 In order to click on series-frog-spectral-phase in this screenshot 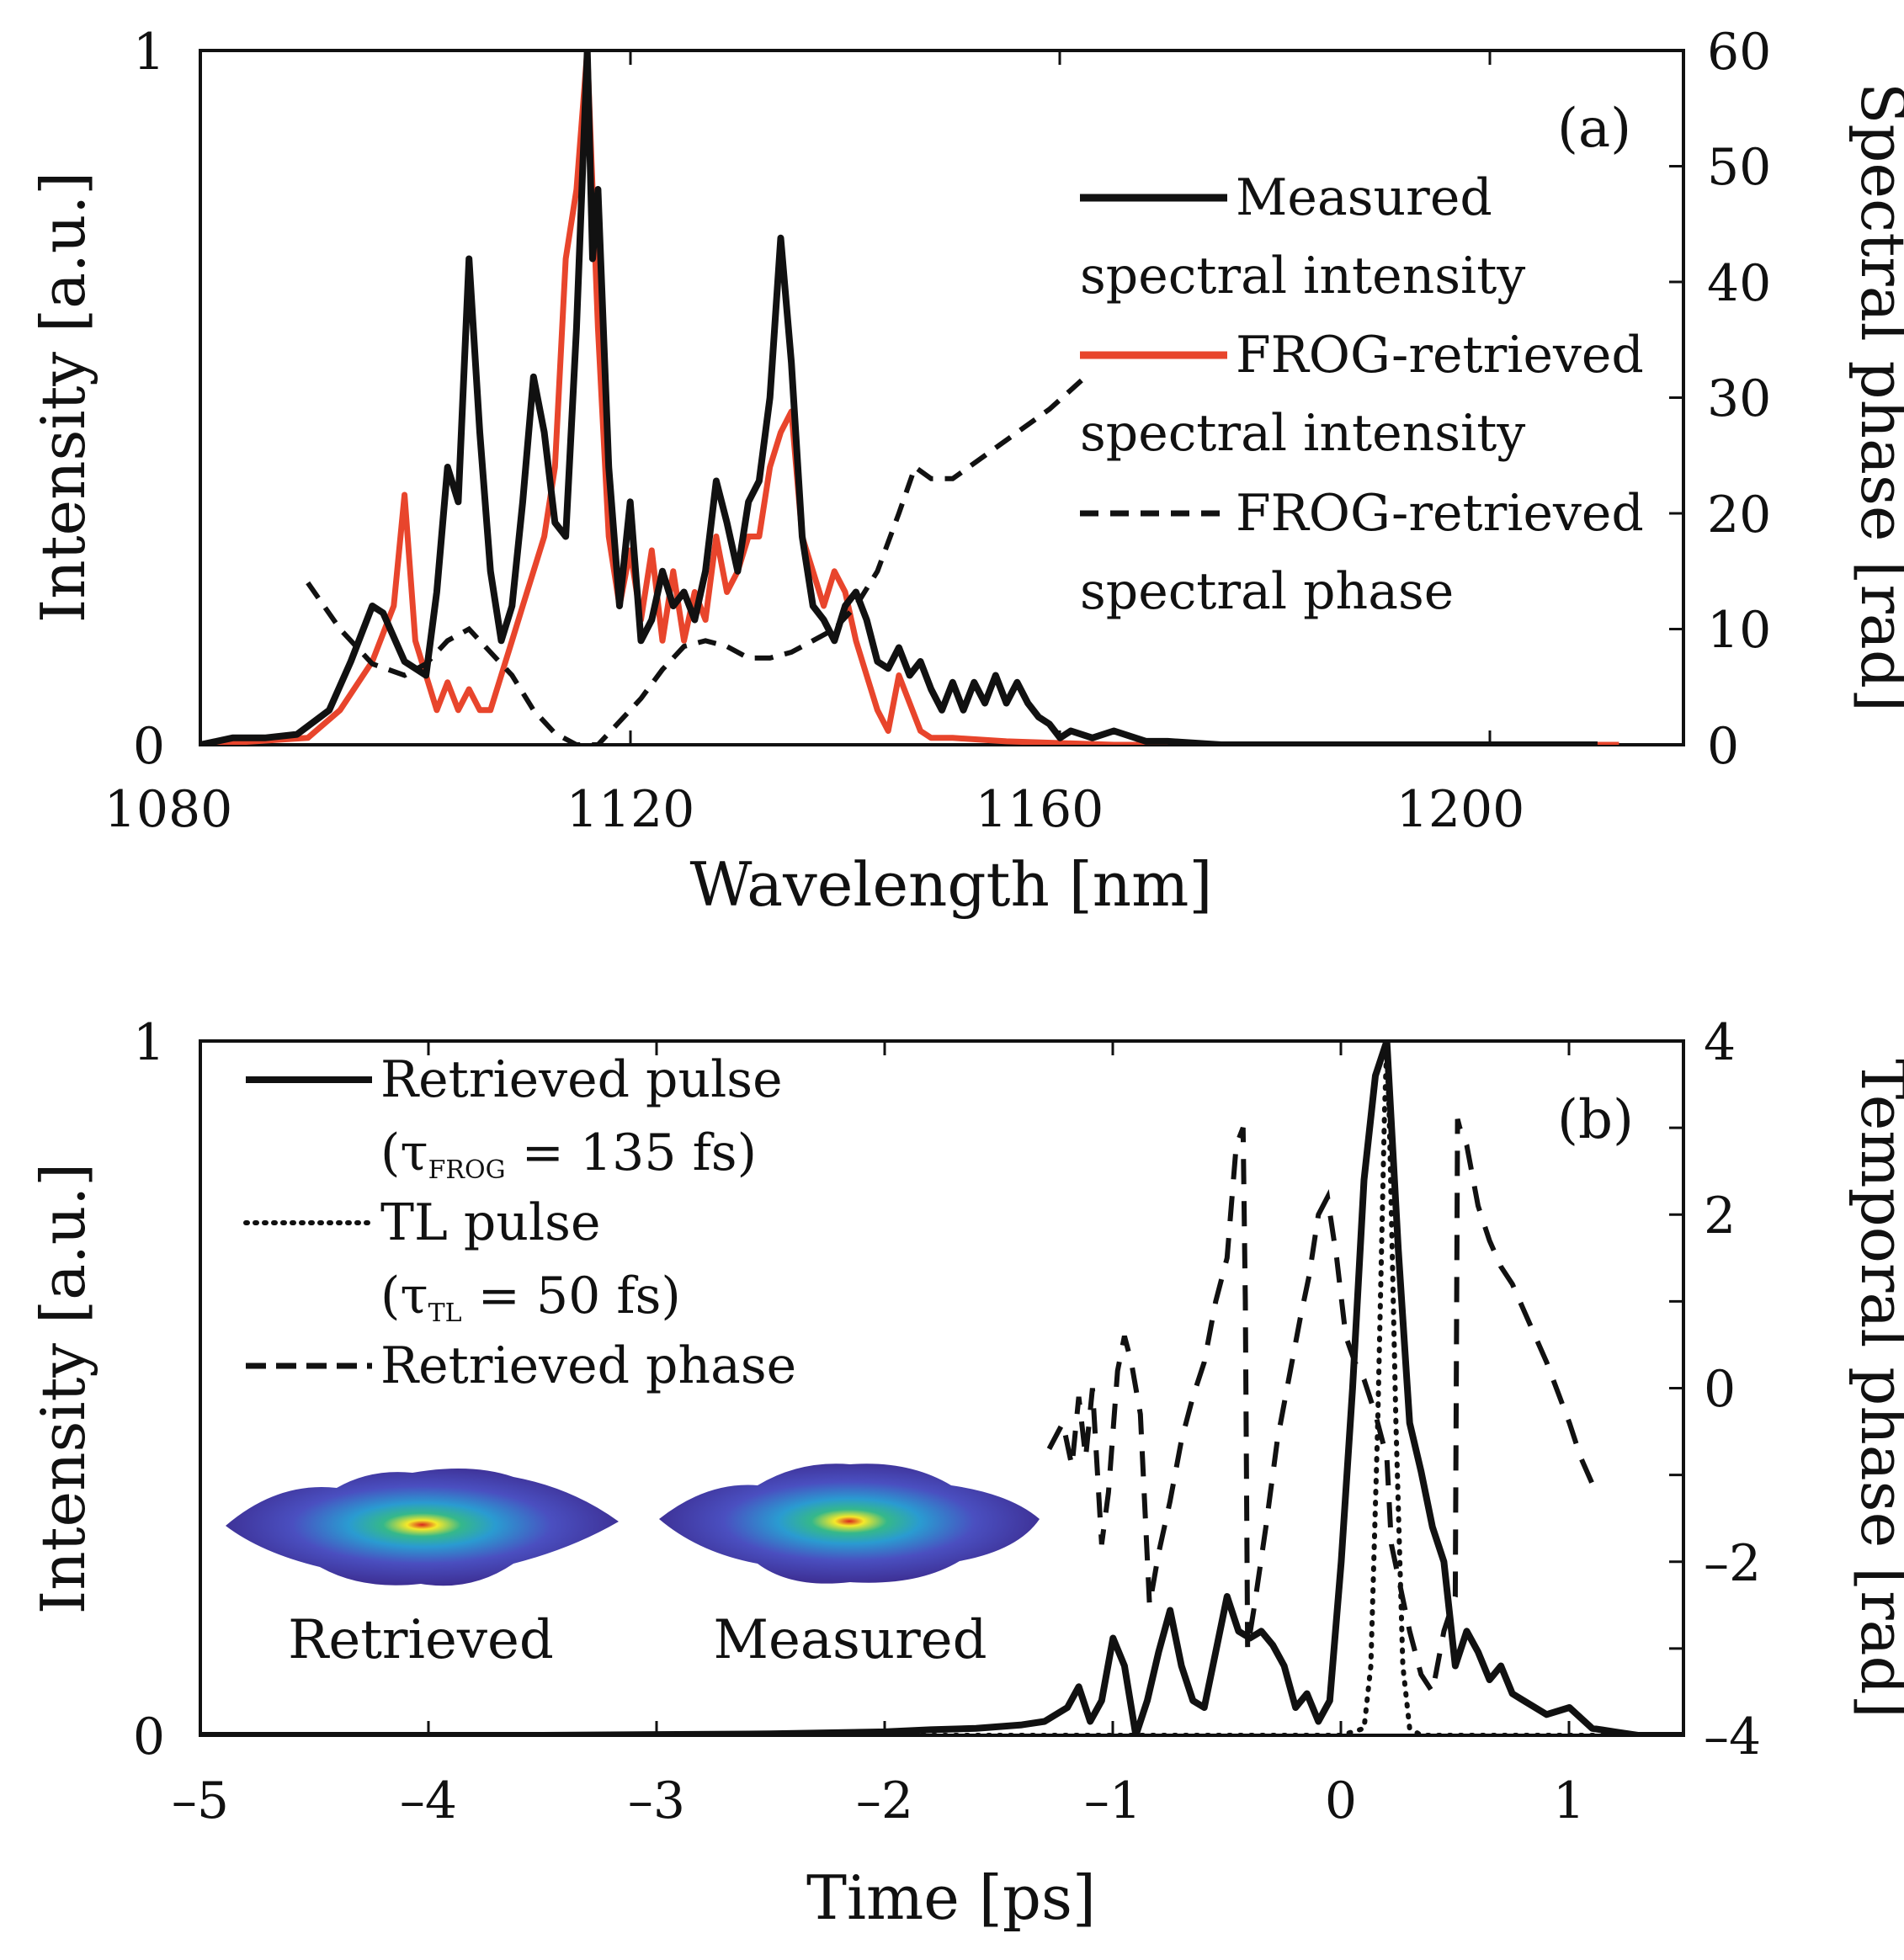, I will do `click(695, 561)`.